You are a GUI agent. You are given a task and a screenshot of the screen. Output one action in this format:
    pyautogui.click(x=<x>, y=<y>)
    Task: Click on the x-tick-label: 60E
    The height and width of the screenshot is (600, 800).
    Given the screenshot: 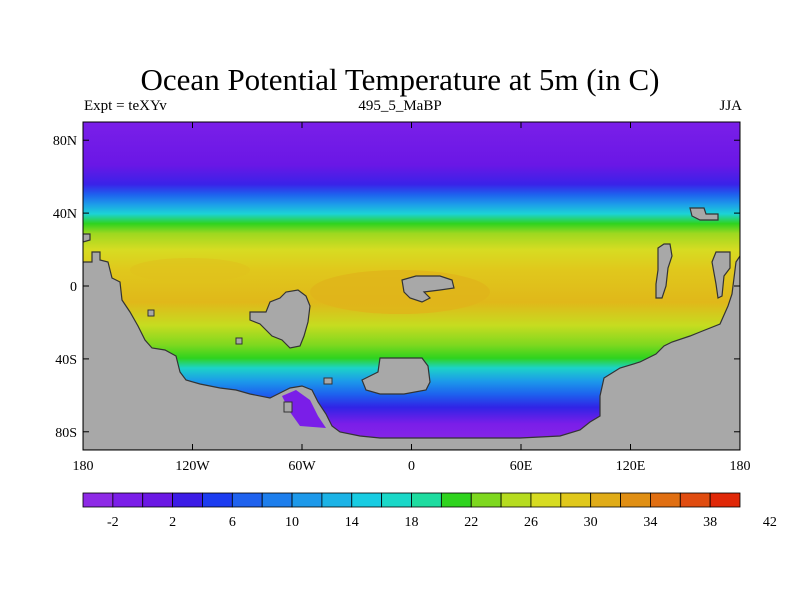 What is the action you would take?
    pyautogui.click(x=521, y=466)
    